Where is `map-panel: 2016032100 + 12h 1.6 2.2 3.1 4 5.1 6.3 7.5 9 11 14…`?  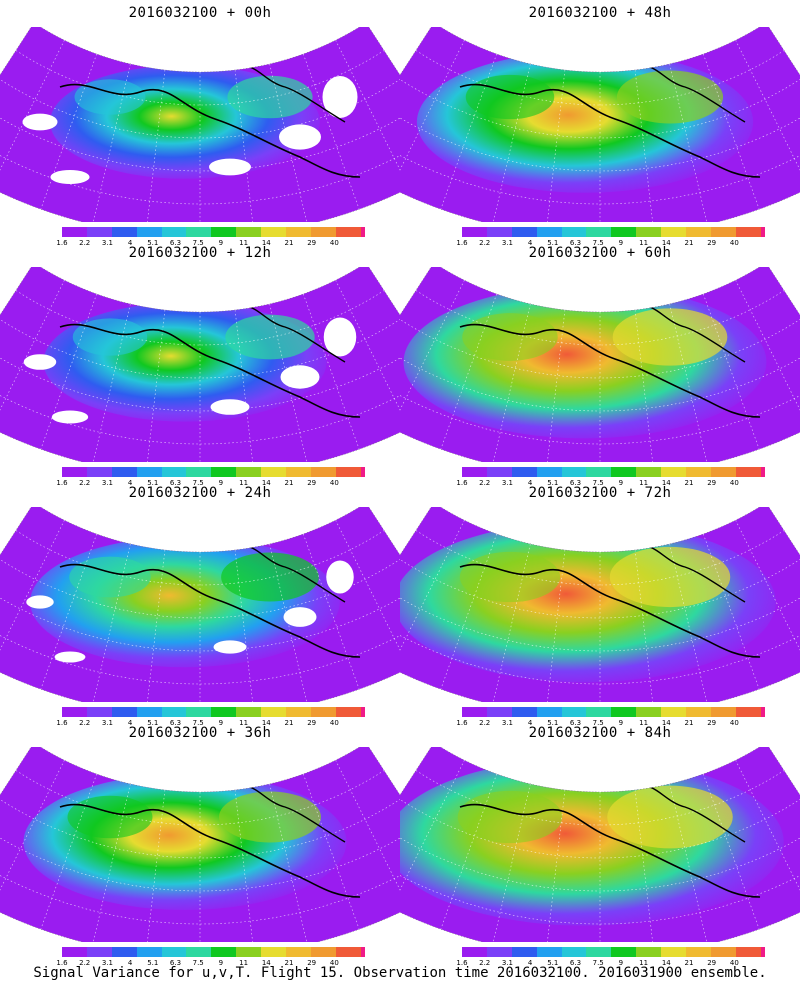 map-panel: 2016032100 + 12h 1.6 2.2 3.1 4 5.1 6.3 7.5 9 11 14… is located at coordinates (200, 366).